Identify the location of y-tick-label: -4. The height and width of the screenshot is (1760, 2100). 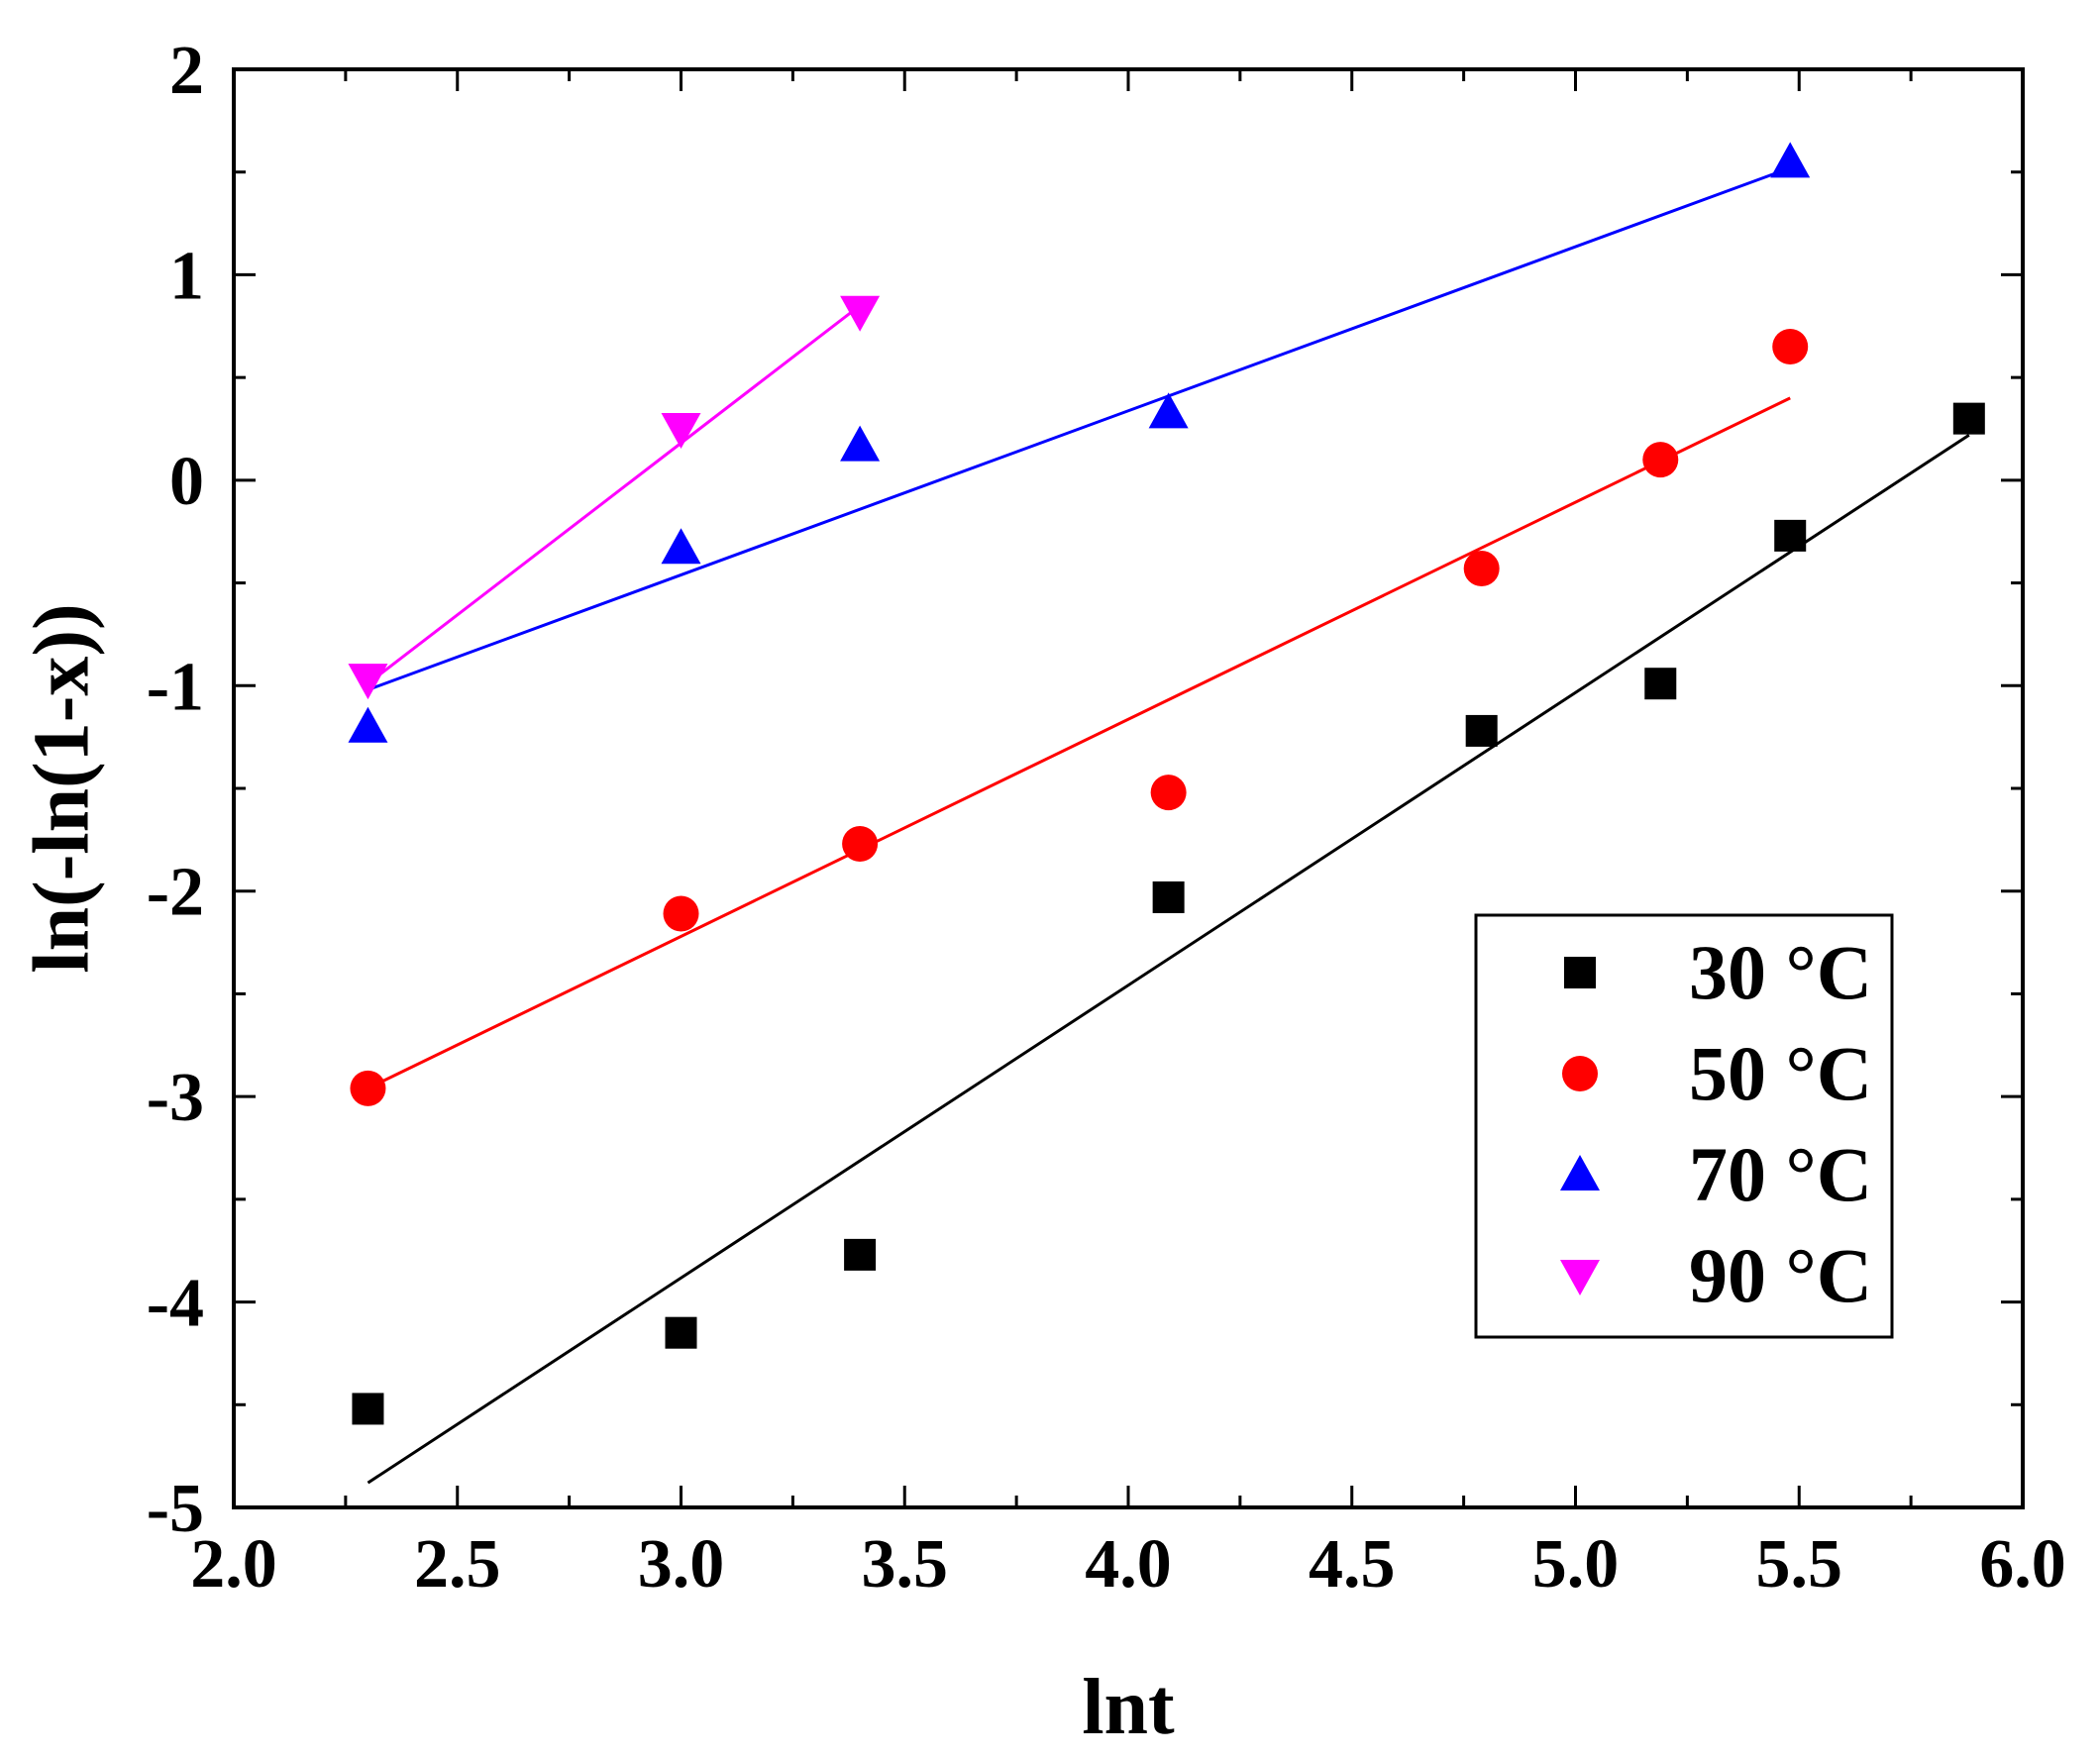
(175, 1304).